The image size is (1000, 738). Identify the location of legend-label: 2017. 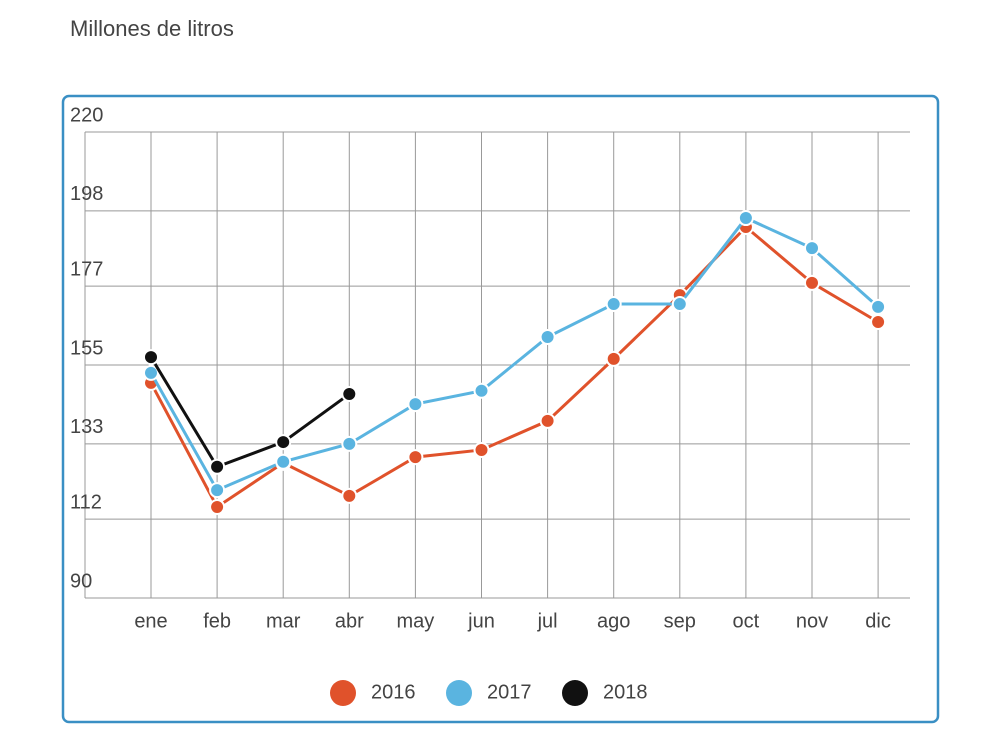
(509, 692).